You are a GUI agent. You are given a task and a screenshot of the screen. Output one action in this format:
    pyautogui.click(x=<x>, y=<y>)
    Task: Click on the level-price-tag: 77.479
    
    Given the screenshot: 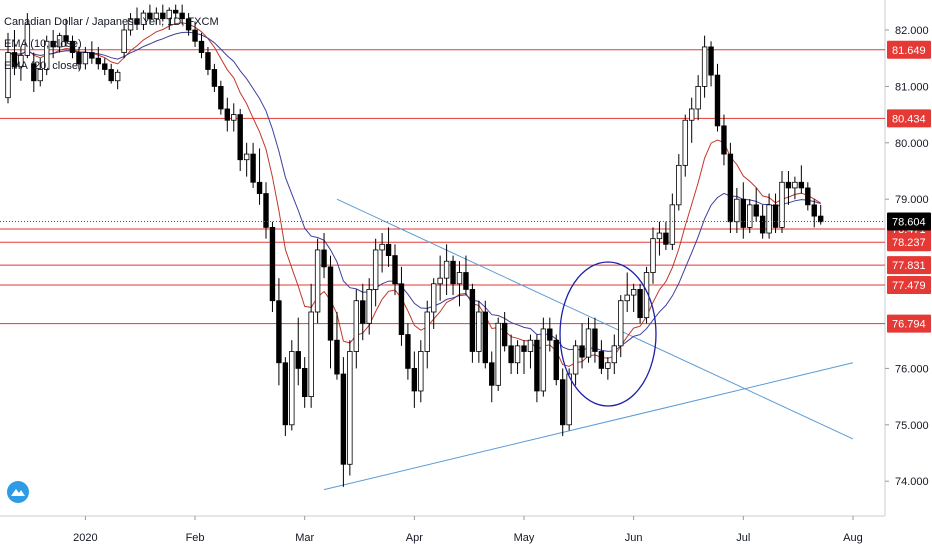 What is the action you would take?
    pyautogui.click(x=909, y=286)
    